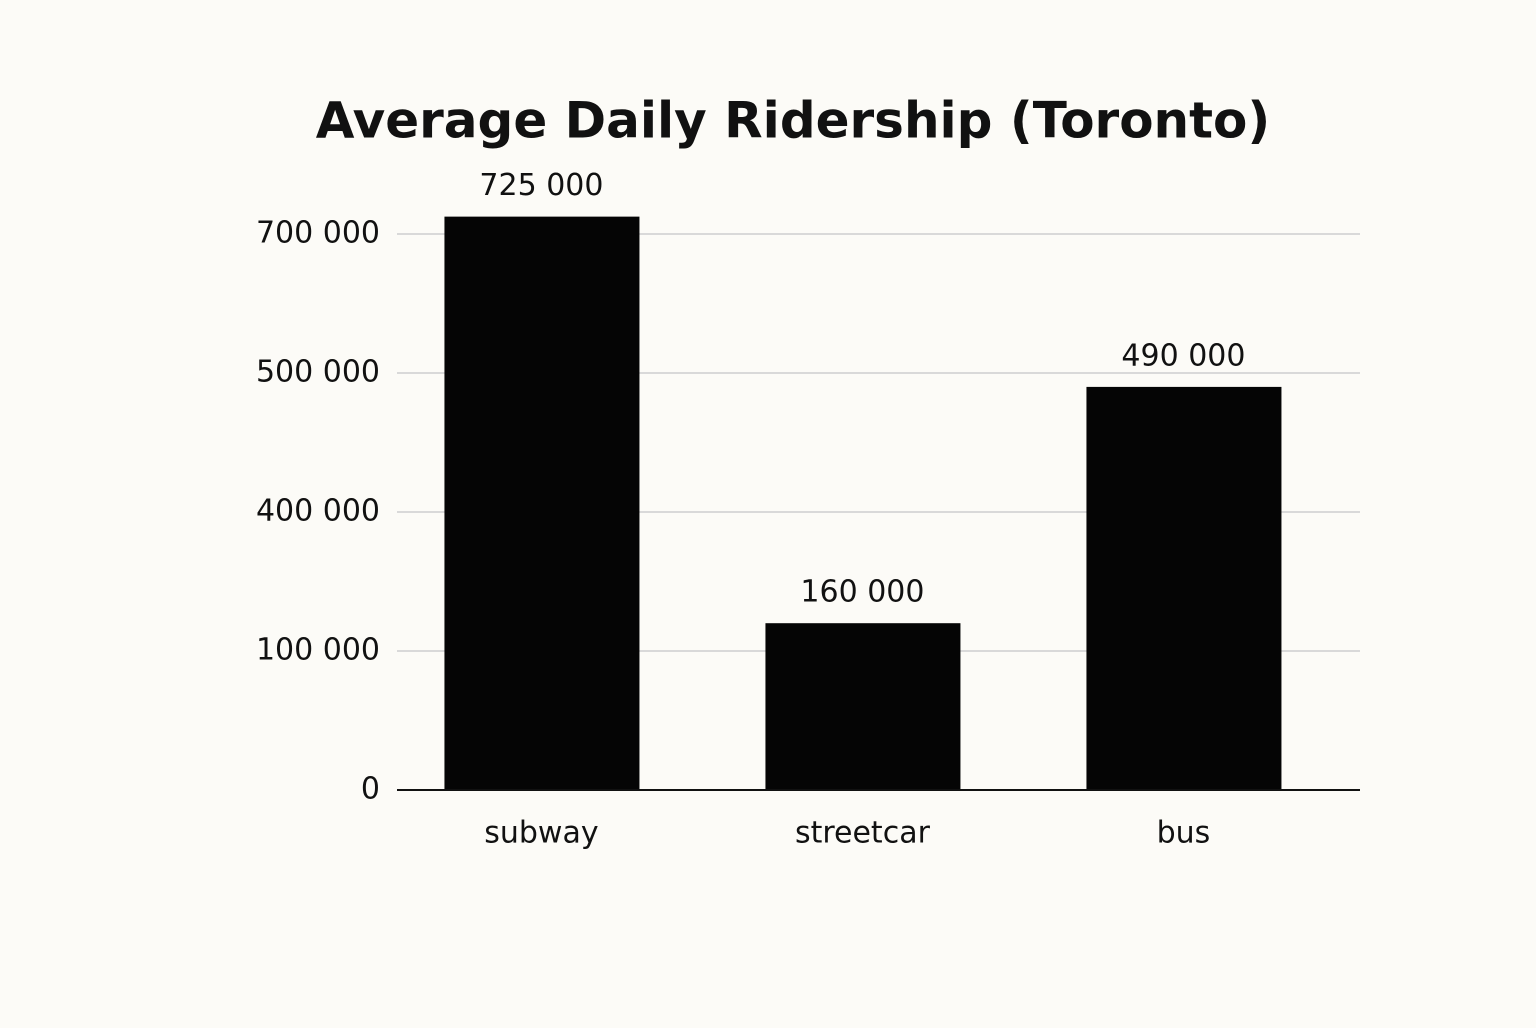  What do you see at coordinates (318, 511) in the screenshot?
I see `y-tick-label: 400 000` at bounding box center [318, 511].